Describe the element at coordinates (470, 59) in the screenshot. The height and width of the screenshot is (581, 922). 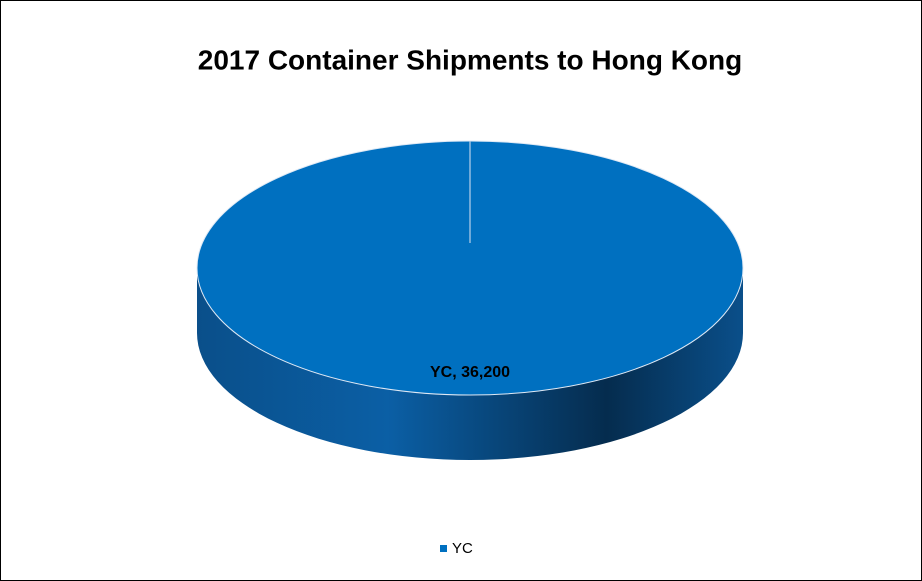
I see `chart-title: 2017 Container Shipments to Hong Kong` at that location.